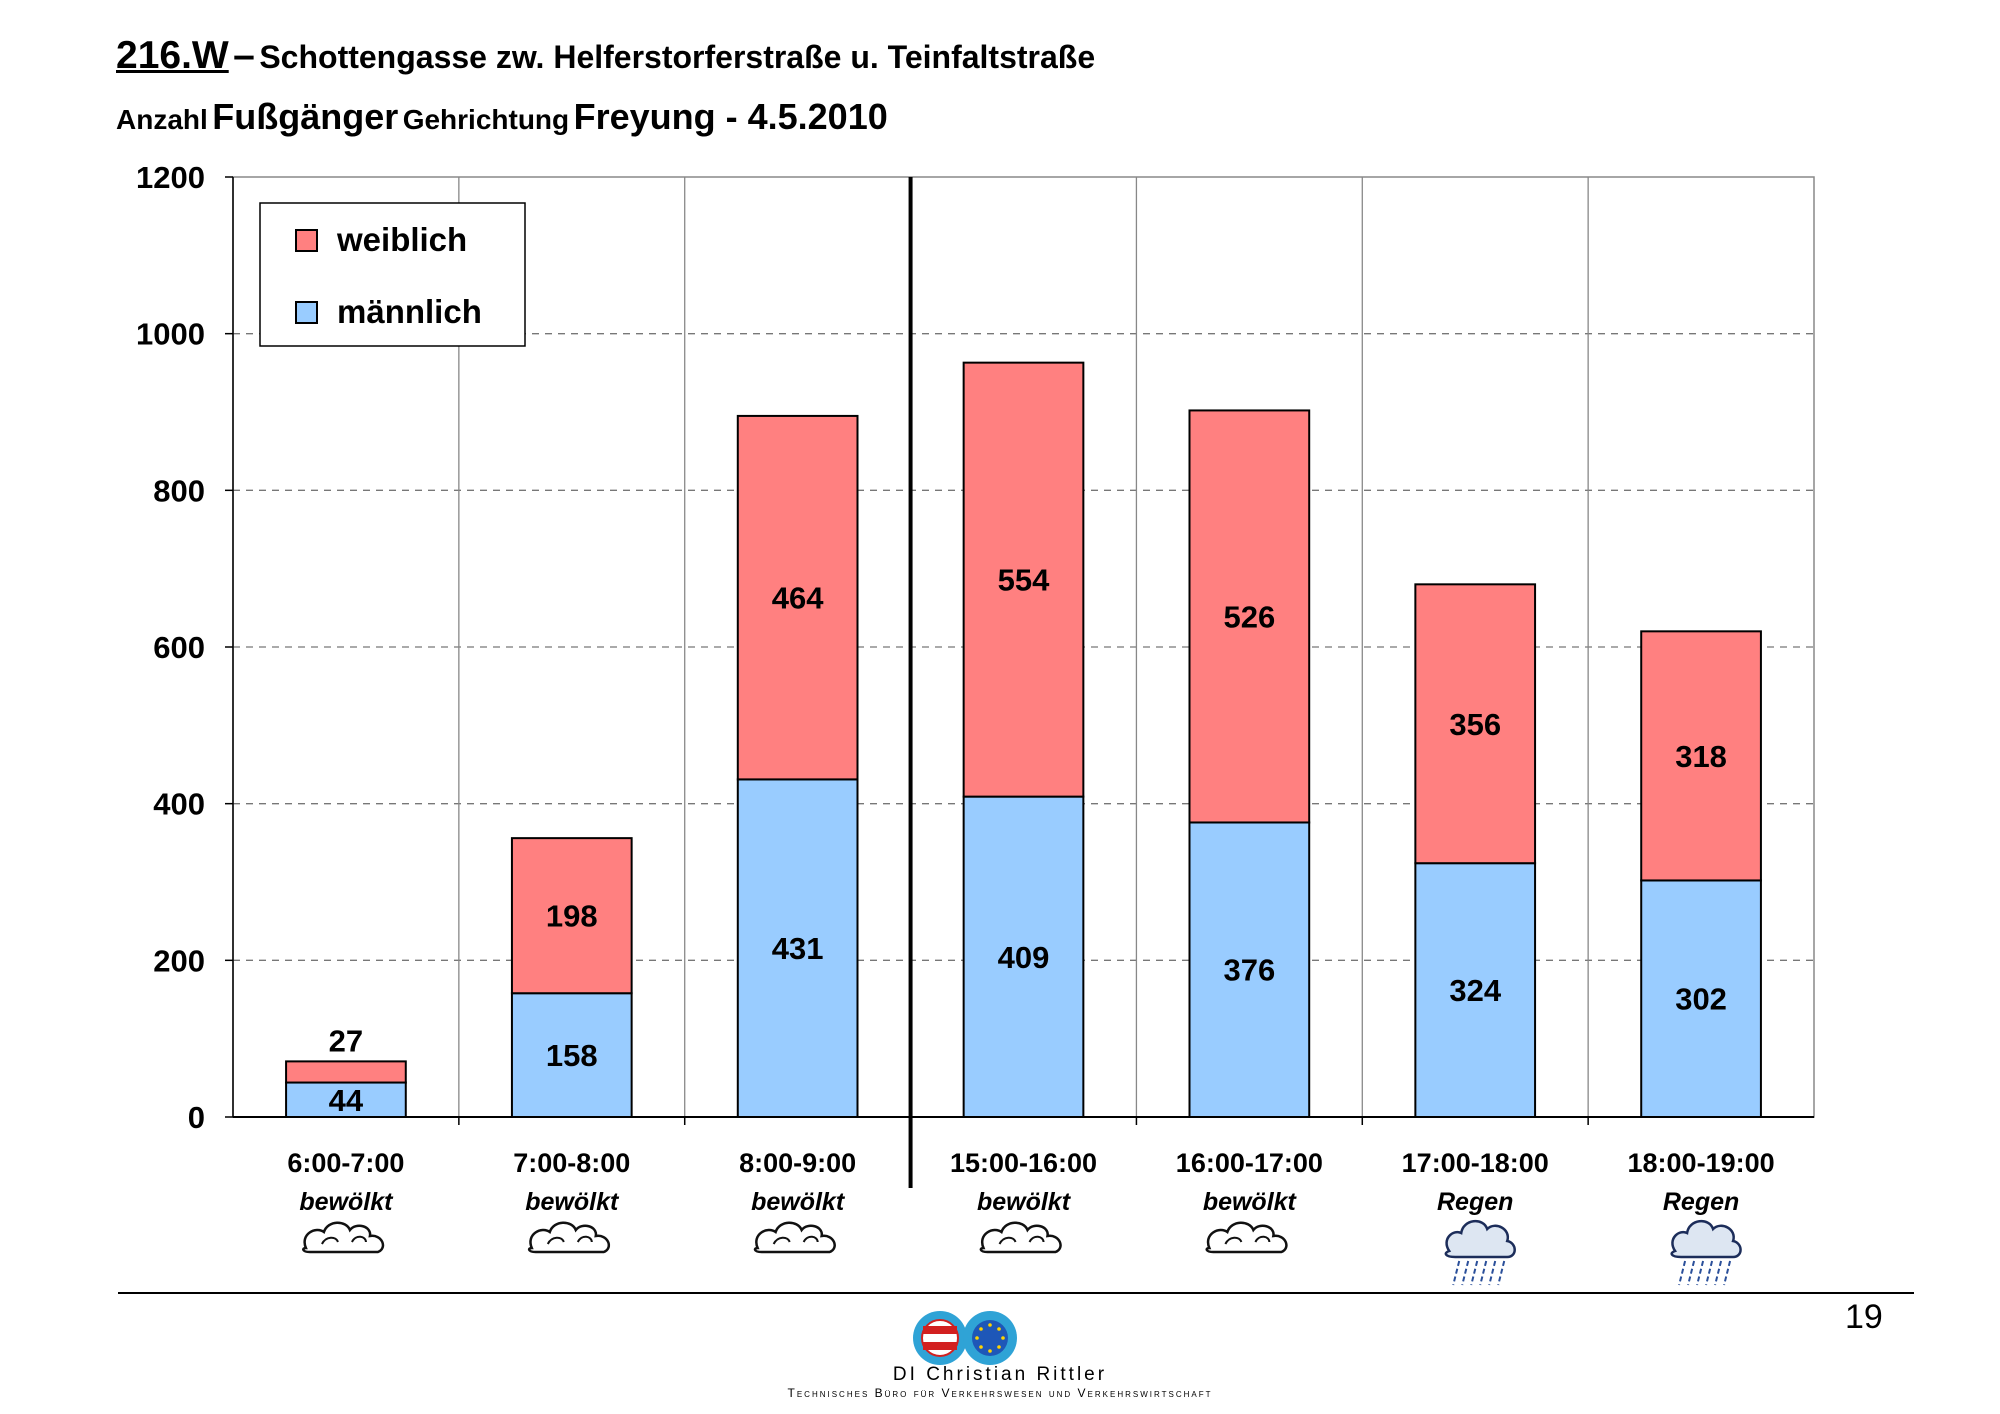 This screenshot has width=2000, height=1414. I want to click on count-label: Anzahl, so click(162, 119).